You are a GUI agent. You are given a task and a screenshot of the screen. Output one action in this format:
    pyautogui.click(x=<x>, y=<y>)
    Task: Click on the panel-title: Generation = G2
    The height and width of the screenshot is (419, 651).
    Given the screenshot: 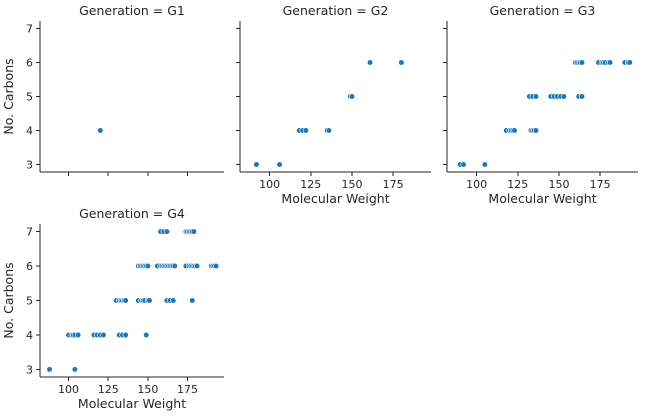 What is the action you would take?
    pyautogui.click(x=336, y=10)
    